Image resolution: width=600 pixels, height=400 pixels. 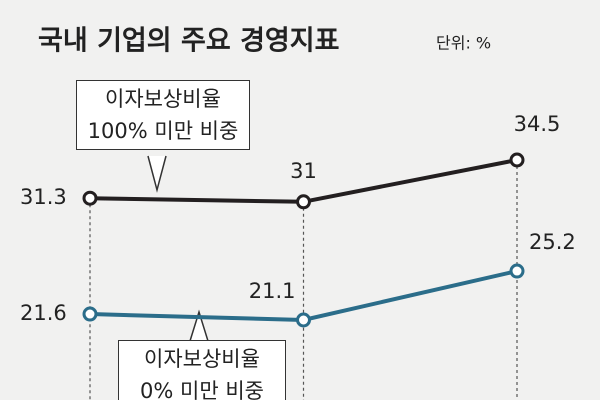 What do you see at coordinates (43, 313) in the screenshot?
I see `value-label: 21.6` at bounding box center [43, 313].